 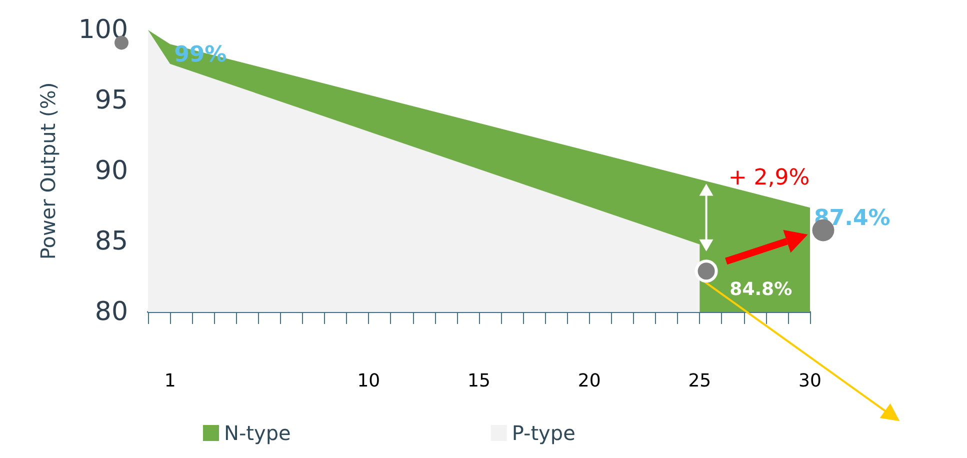 What do you see at coordinates (111, 241) in the screenshot?
I see `y-tick-label: 85` at bounding box center [111, 241].